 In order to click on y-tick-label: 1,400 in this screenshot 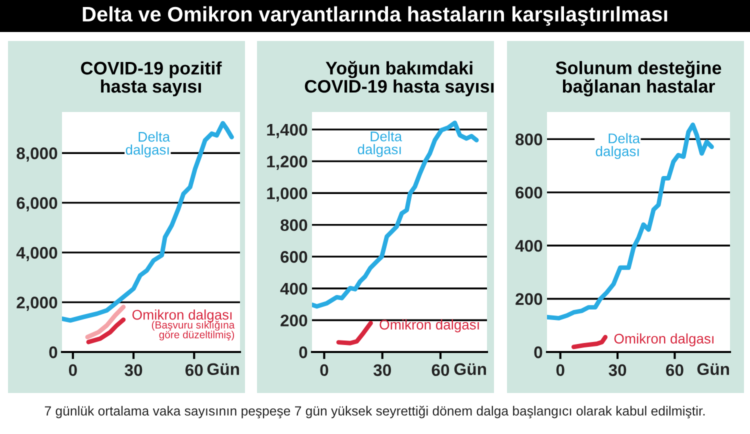, I will do `click(287, 131)`.